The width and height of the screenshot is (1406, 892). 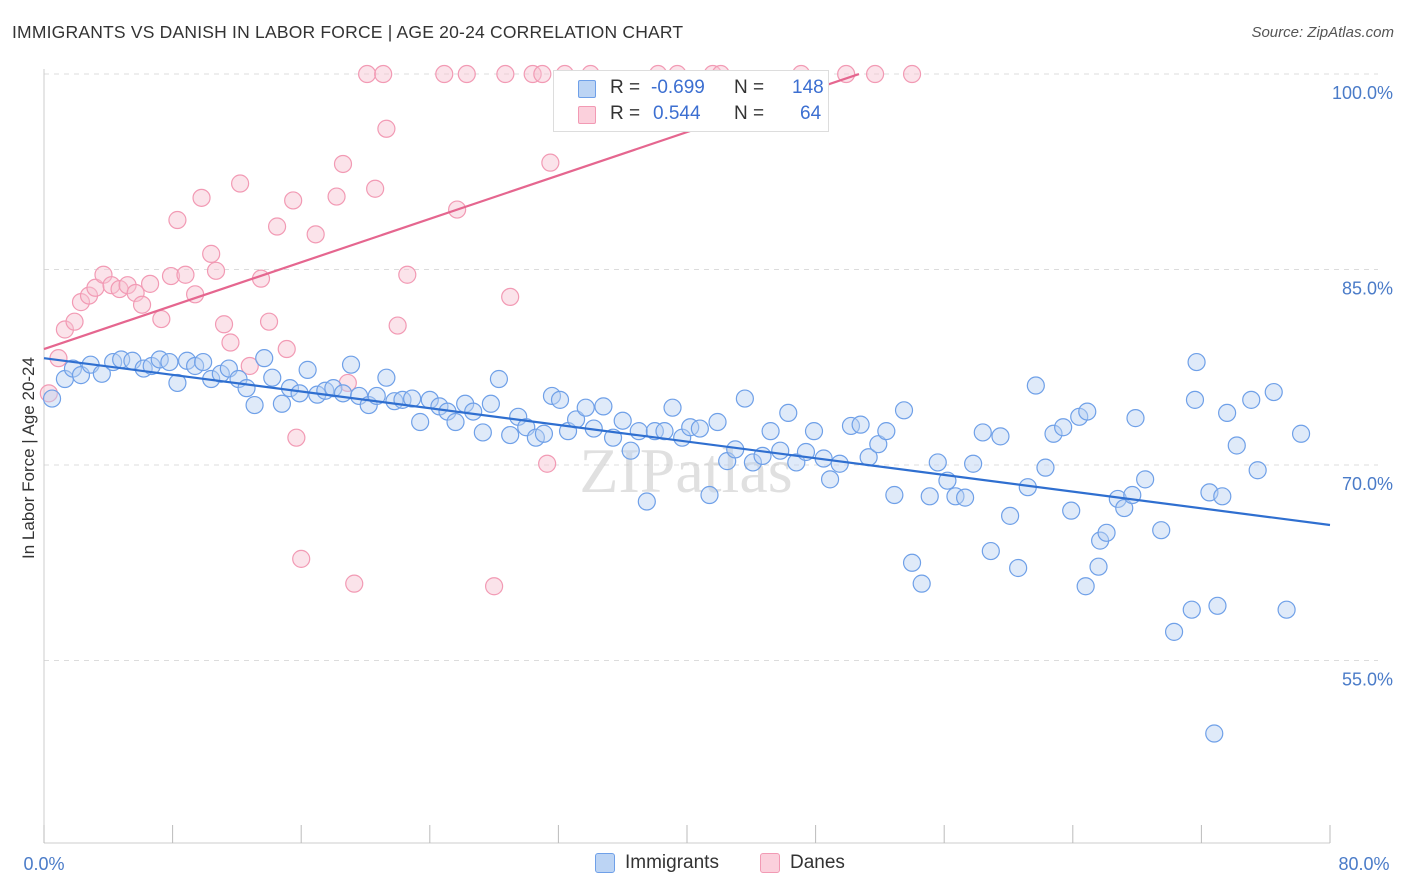 I want to click on y-tick-label: 85.0%, so click(x=1367, y=289).